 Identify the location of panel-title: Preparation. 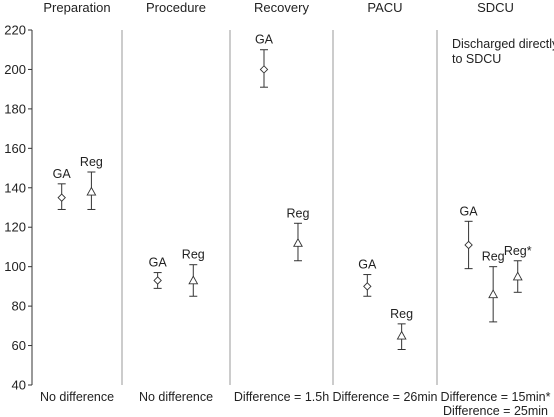
(76, 7).